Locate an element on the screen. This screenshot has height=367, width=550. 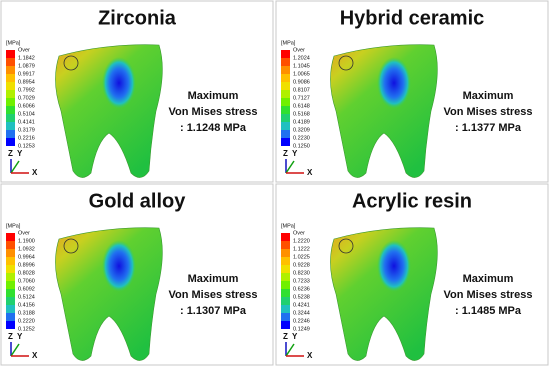
legend-label: 0.2220 is located at coordinates (26, 321).